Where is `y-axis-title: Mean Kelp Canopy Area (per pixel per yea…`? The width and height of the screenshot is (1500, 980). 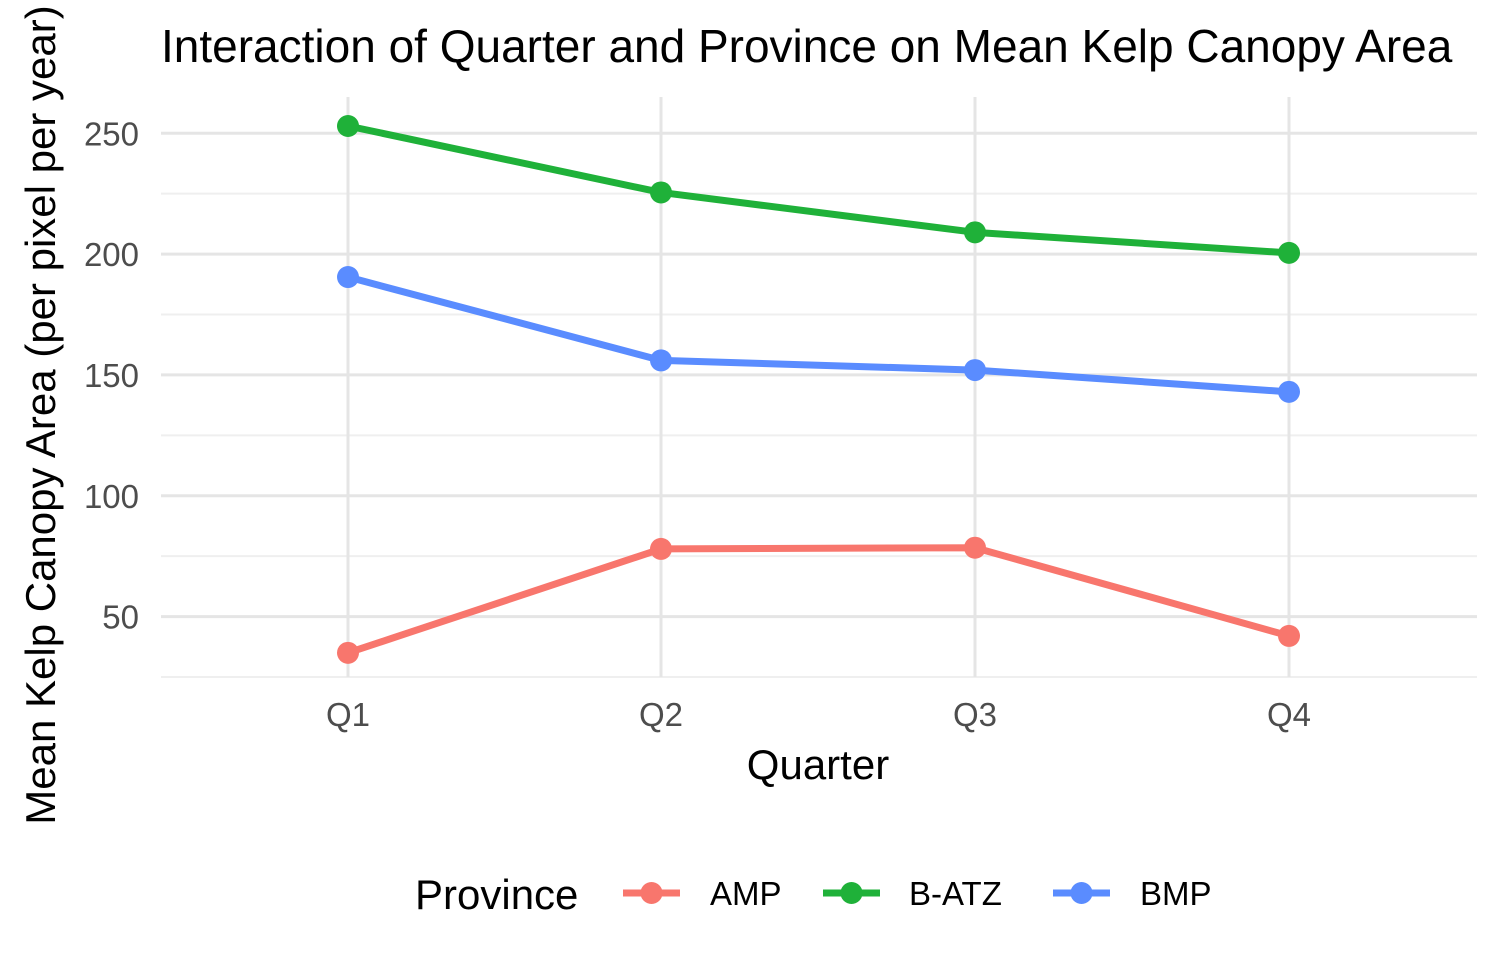 y-axis-title: Mean Kelp Canopy Area (per pixel per yea… is located at coordinates (40, 414).